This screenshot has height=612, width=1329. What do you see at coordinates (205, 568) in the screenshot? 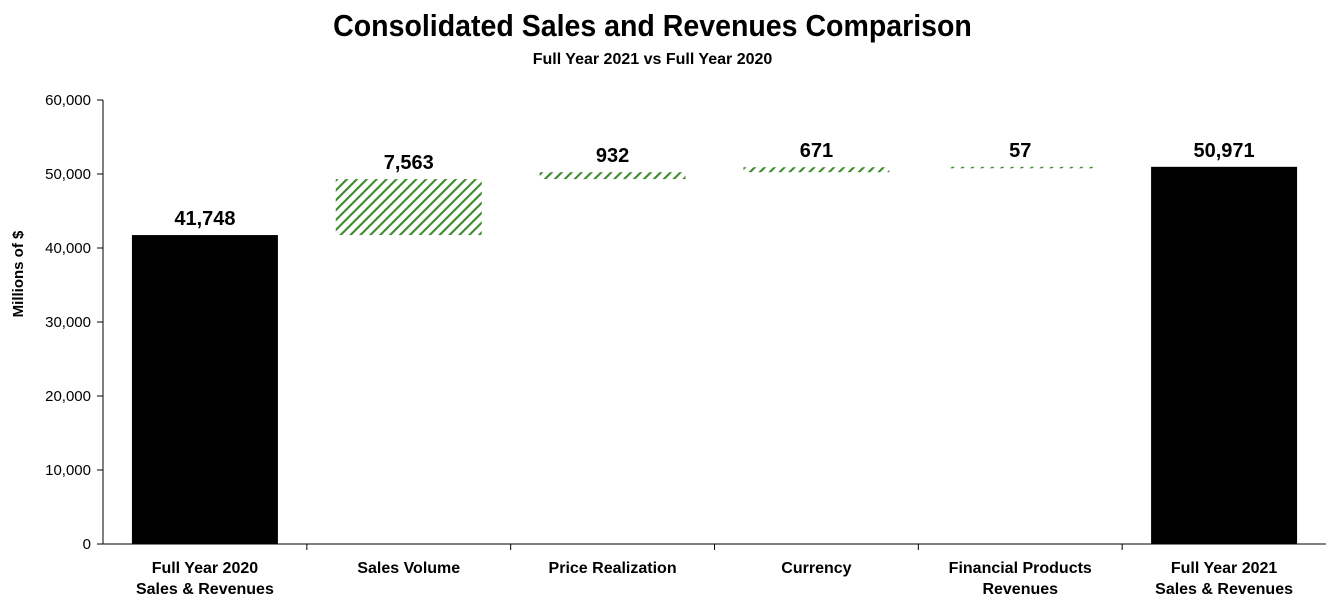
I see `x-category-label: Full Year 2020` at bounding box center [205, 568].